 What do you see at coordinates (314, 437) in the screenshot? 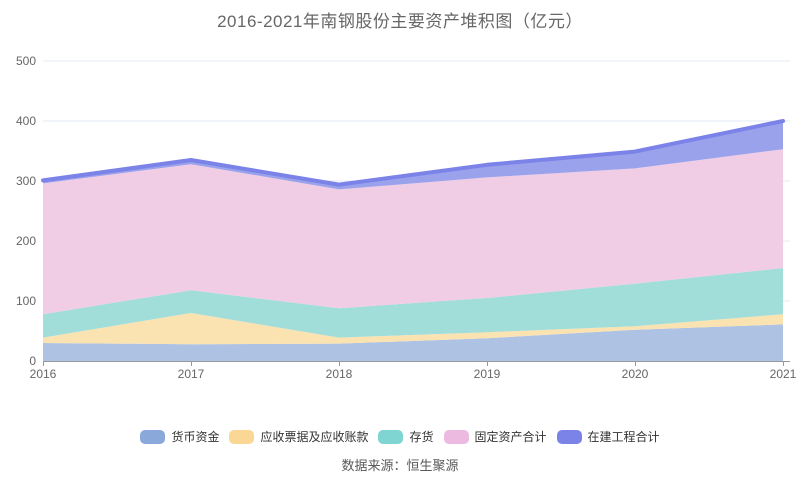
I see `legend-label: 应收票据及应收账款` at bounding box center [314, 437].